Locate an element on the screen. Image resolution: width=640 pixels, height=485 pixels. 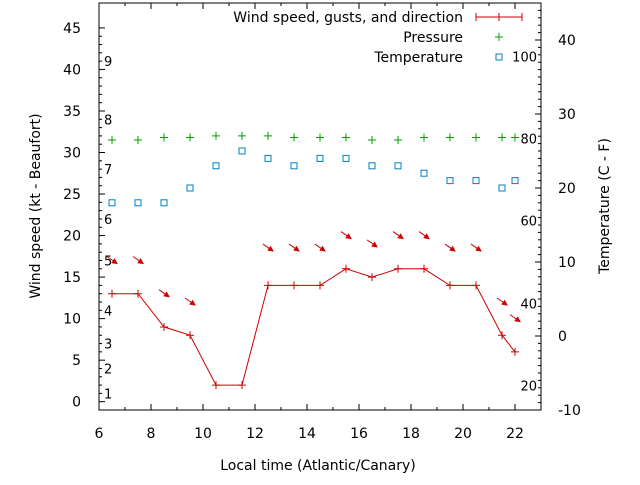
y-tick-label: 35 is located at coordinates (72, 112).